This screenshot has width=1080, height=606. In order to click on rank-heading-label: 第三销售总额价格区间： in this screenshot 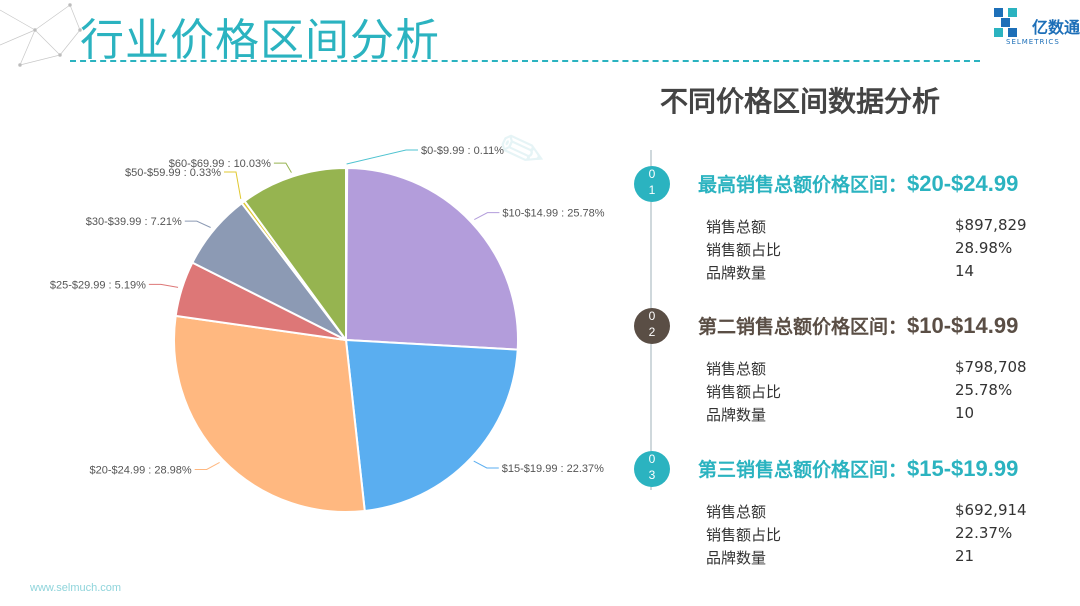, I will do `click(803, 470)`.